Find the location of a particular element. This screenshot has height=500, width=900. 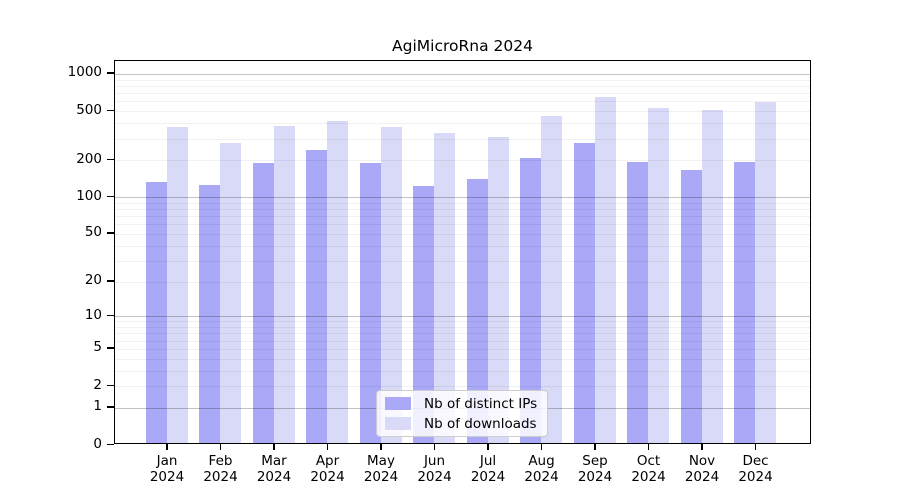

y-tick-label: 0 is located at coordinates (97, 443).